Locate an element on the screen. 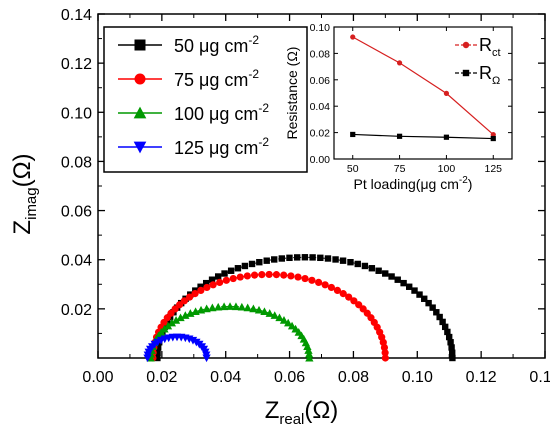  x-tick-label: 0.02 is located at coordinates (161, 377).